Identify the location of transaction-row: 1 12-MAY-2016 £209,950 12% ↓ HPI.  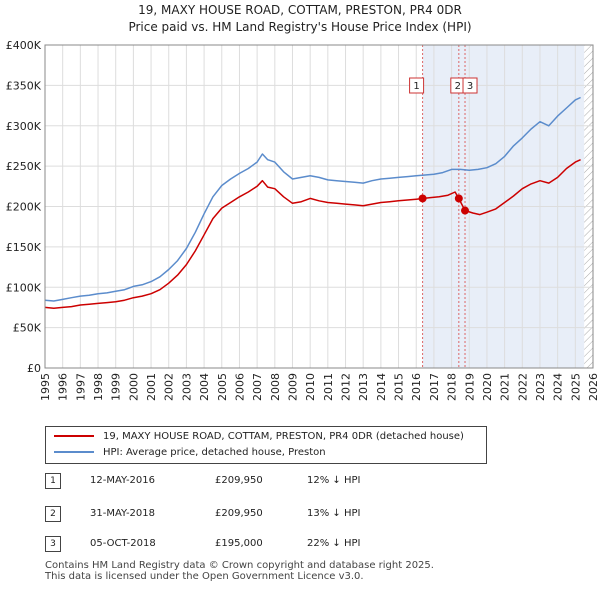
(255, 481).